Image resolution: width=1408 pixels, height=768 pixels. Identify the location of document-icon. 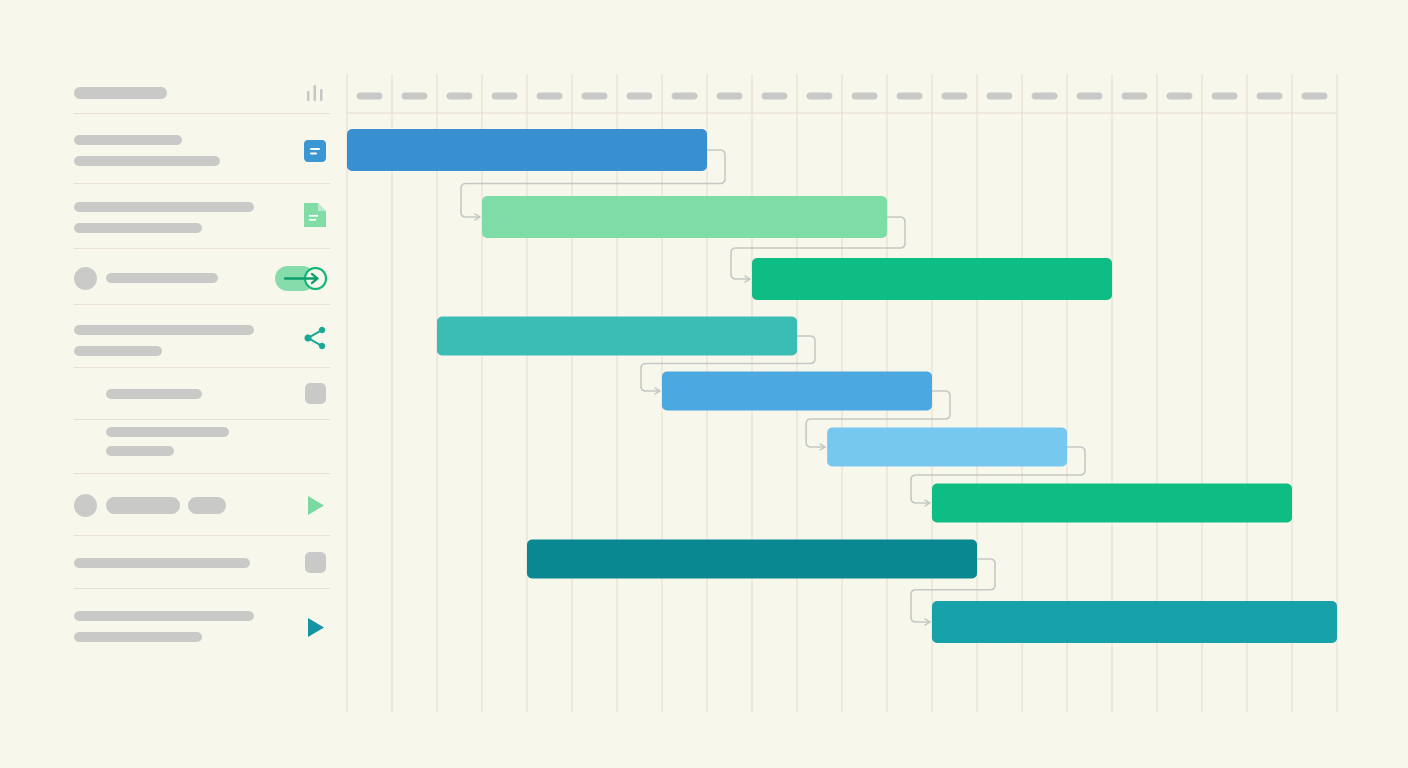
(315, 215).